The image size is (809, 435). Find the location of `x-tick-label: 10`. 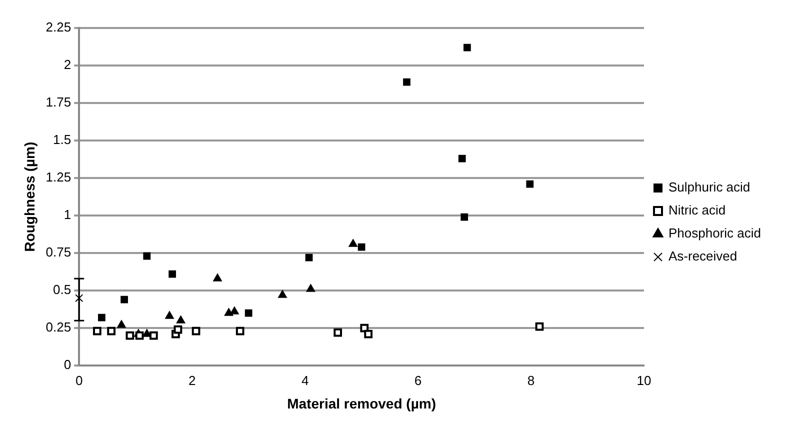

x-tick-label: 10 is located at coordinates (644, 380).